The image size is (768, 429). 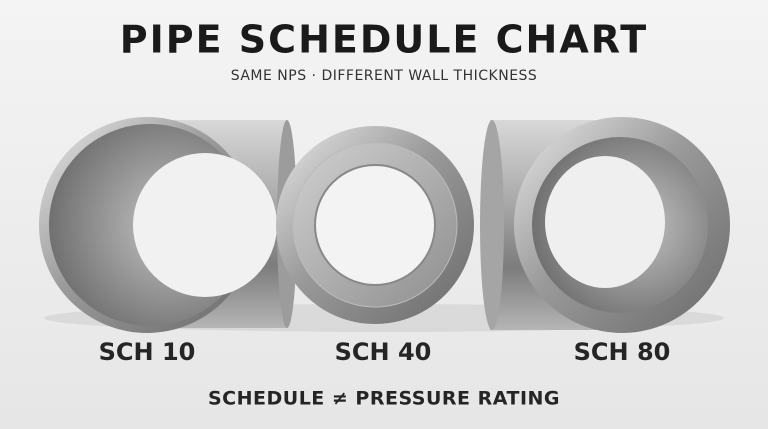 What do you see at coordinates (384, 399) in the screenshot?
I see `footer-note: SCHEDULE ≠ PRESSURE RATING` at bounding box center [384, 399].